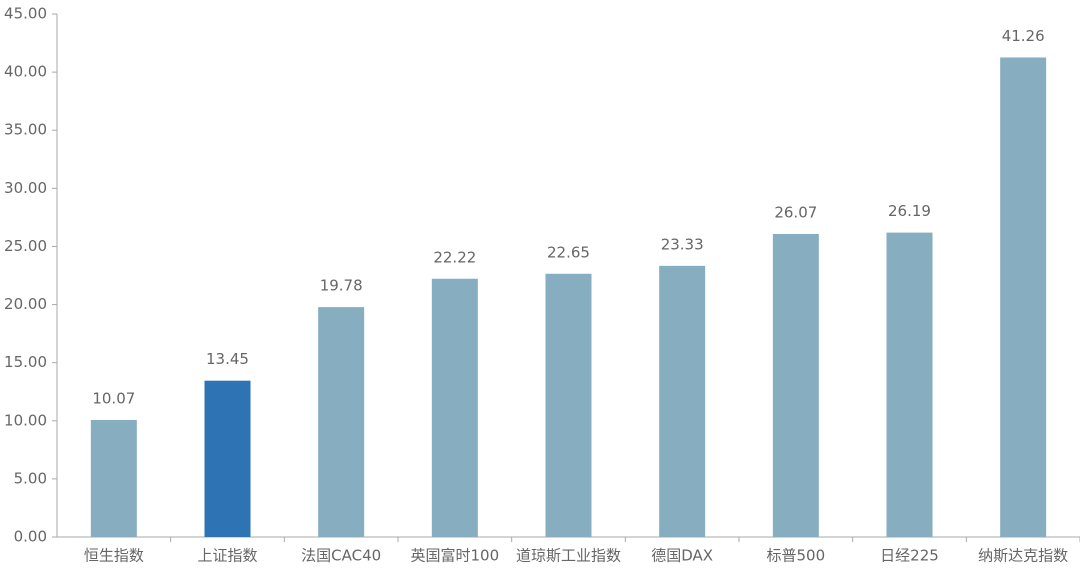 The width and height of the screenshot is (1080, 569). I want to click on y-tick-label: 35.00, so click(25, 130).